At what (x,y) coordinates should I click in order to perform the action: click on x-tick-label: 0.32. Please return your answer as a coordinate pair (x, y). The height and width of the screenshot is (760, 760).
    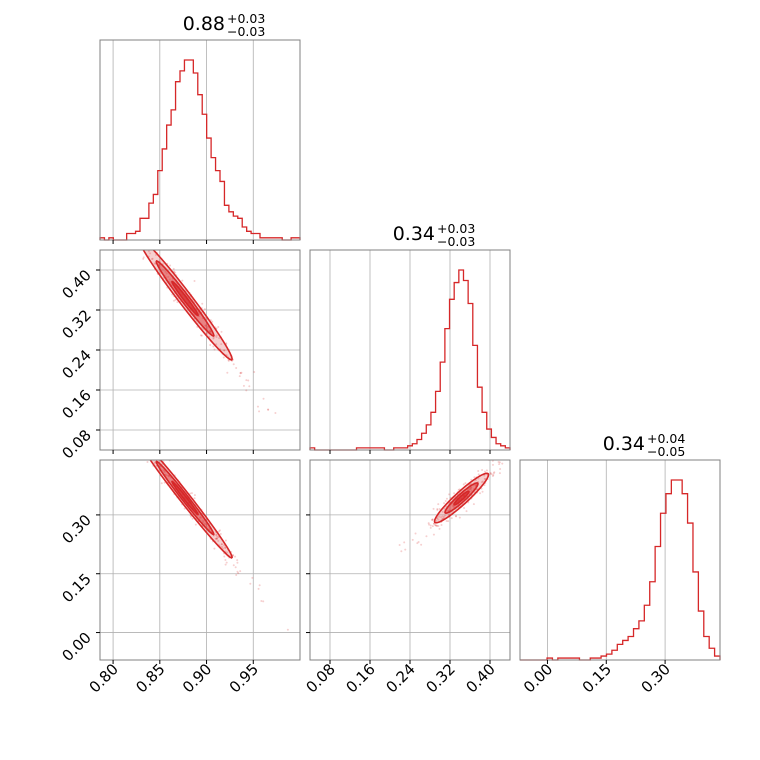
    Looking at the image, I should click on (440, 678).